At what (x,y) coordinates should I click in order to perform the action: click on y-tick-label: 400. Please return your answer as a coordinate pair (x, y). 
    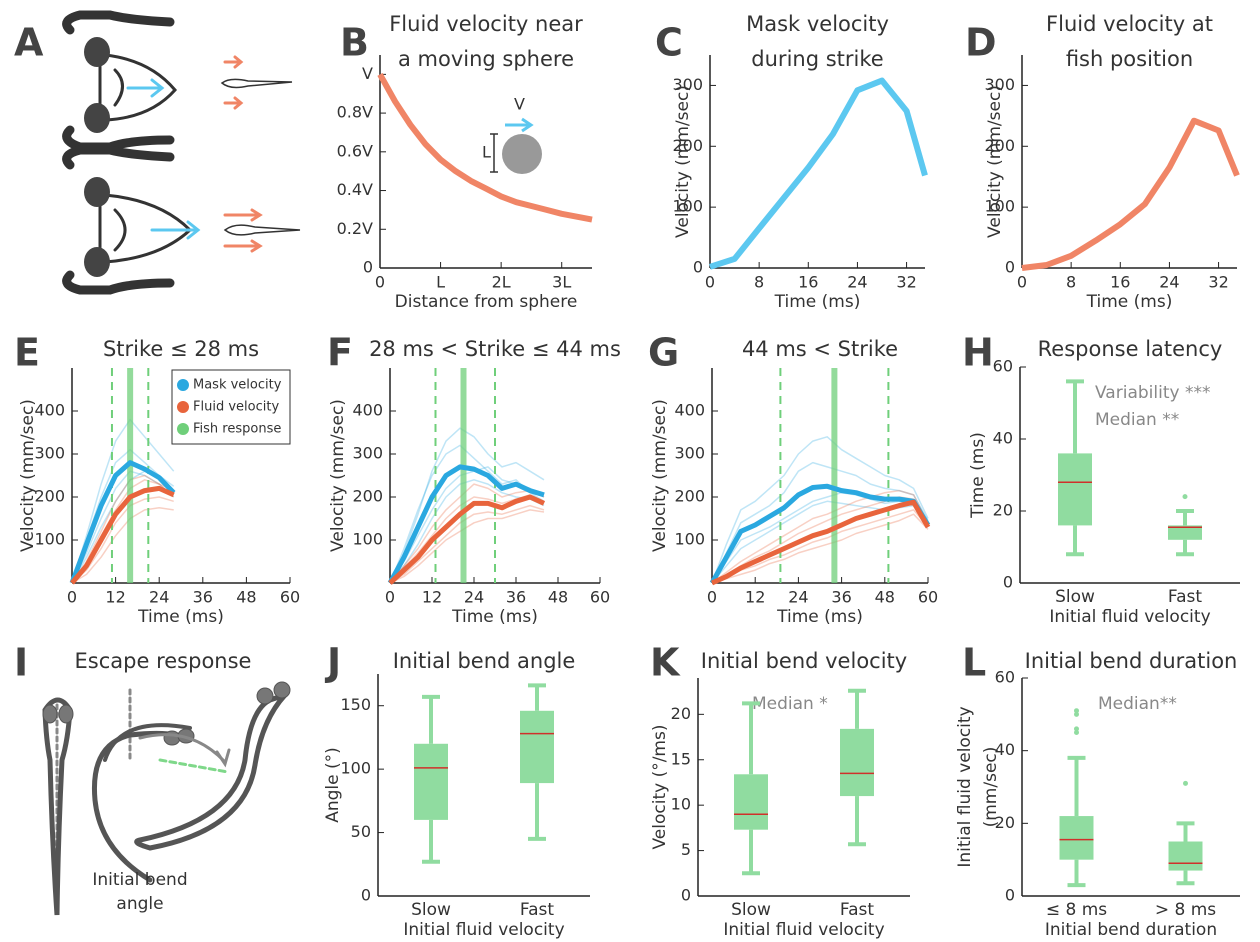
    Looking at the image, I should click on (49, 410).